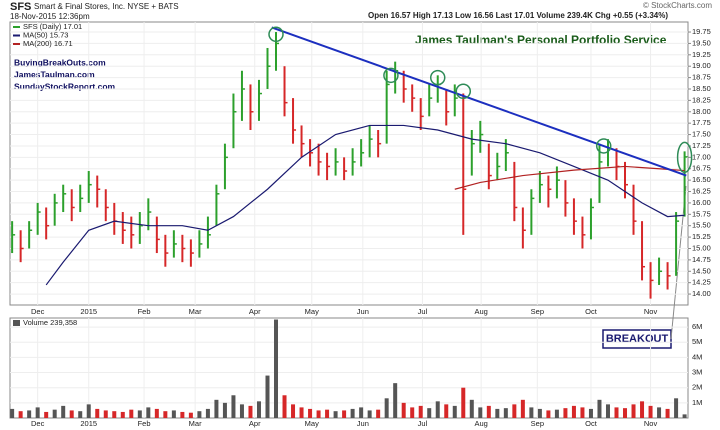 Image resolution: width=720 pixels, height=430 pixels. I want to click on annotation-arrow, so click(678, 262).